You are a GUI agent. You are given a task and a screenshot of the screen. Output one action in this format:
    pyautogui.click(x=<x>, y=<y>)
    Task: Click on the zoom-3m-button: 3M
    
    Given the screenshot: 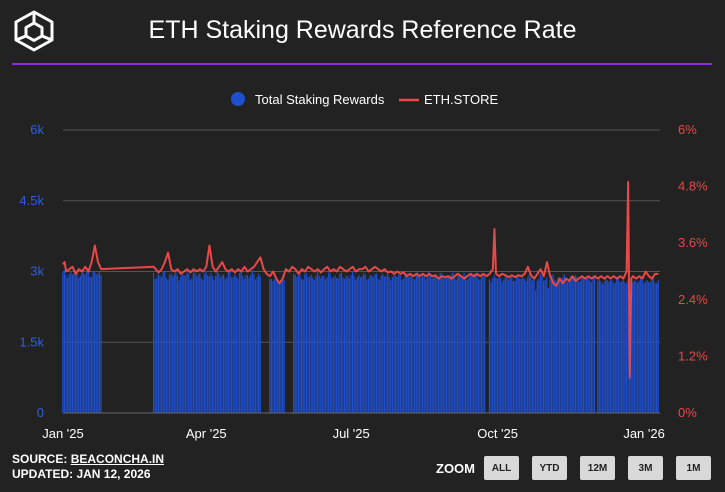 What is the action you would take?
    pyautogui.click(x=645, y=468)
    